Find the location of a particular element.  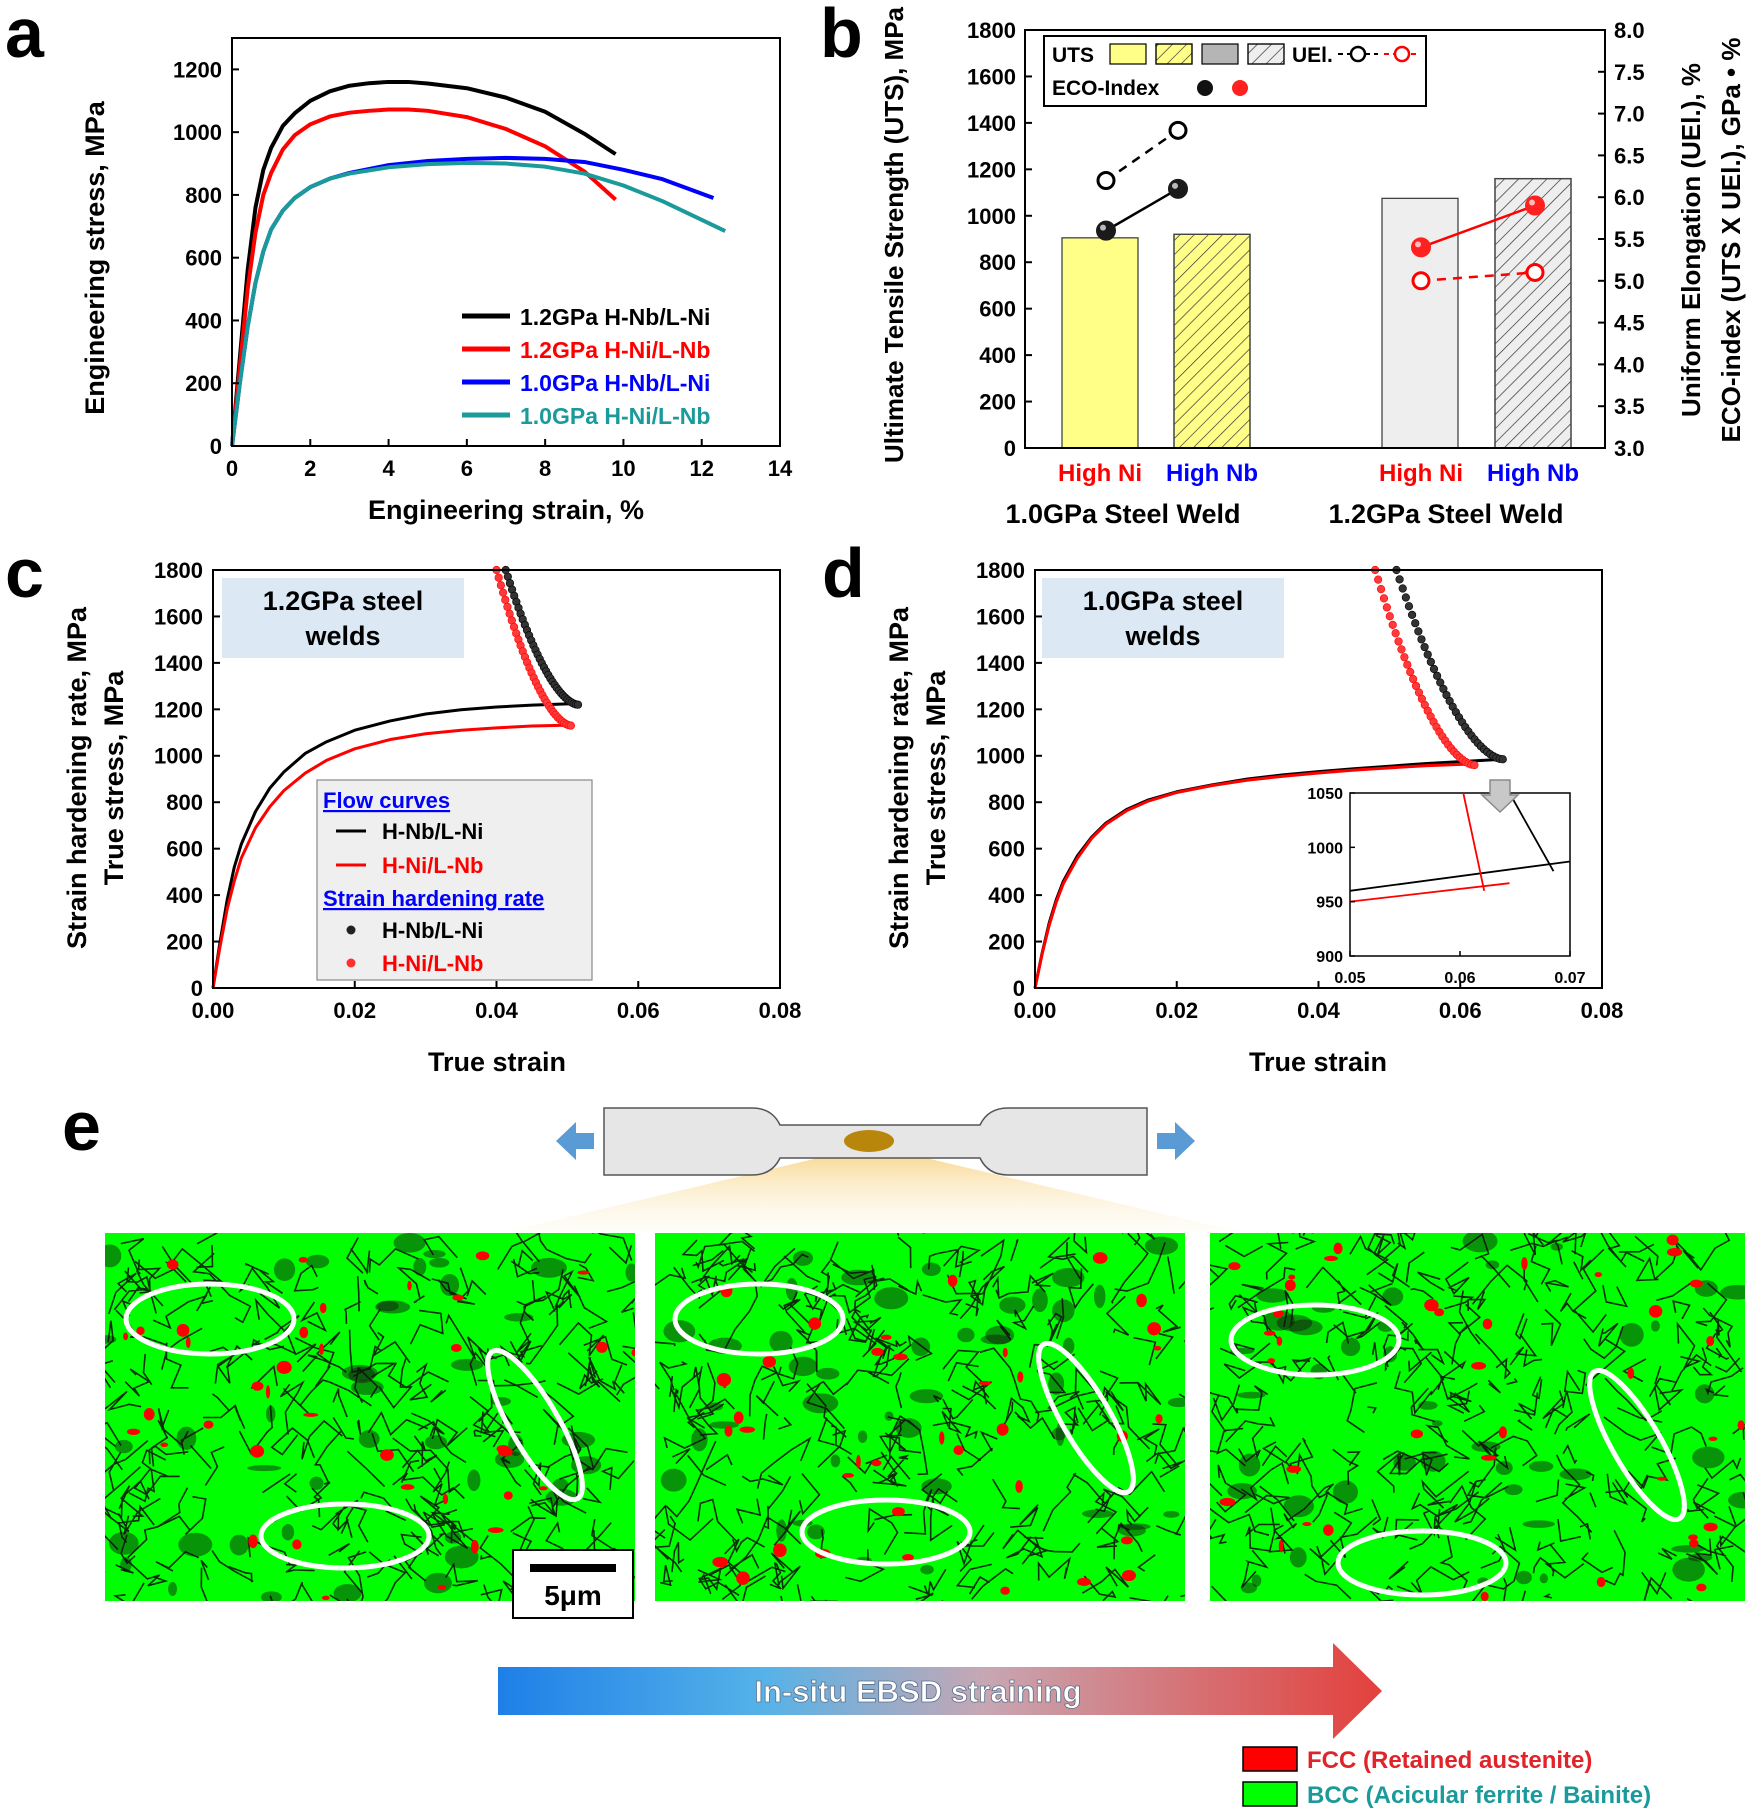

panel-a-yticks: 0 200 400 600 800 1000 1200 is located at coordinates (206, 258).